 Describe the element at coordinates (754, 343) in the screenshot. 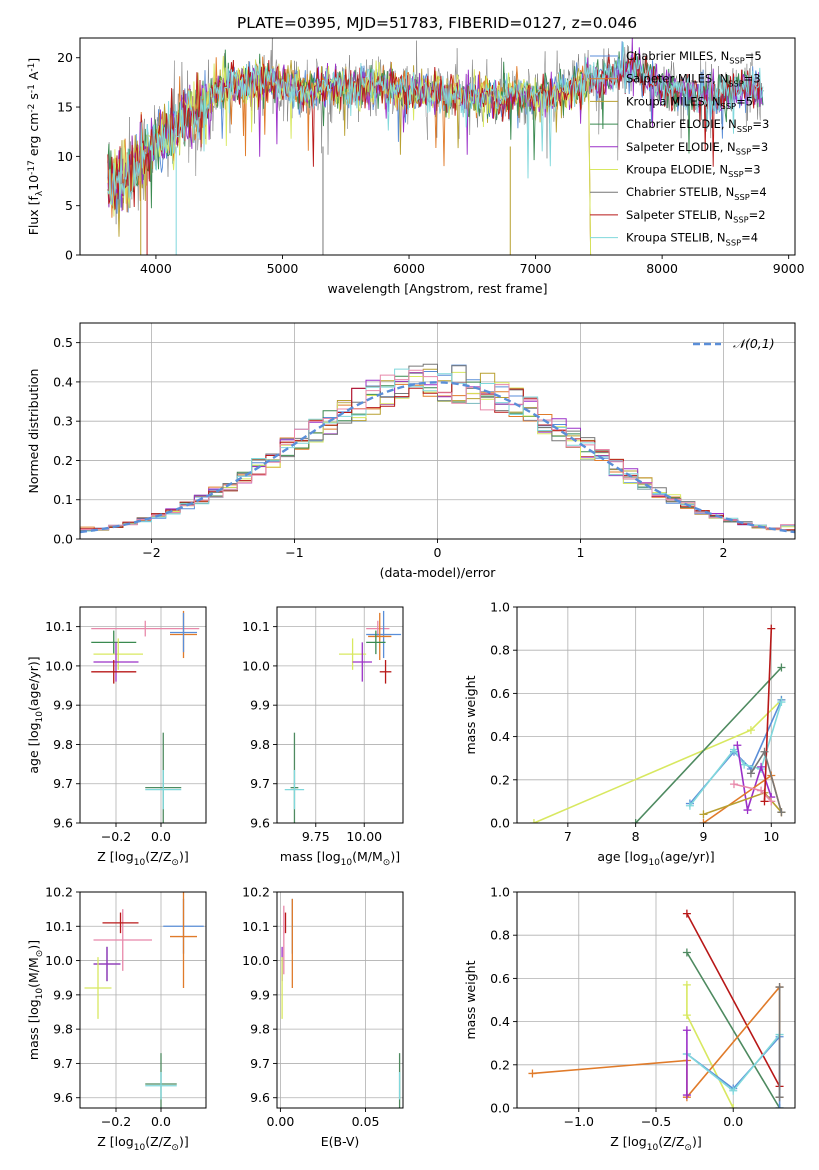

I see `legend-label: 𝒩(0,1)` at that location.